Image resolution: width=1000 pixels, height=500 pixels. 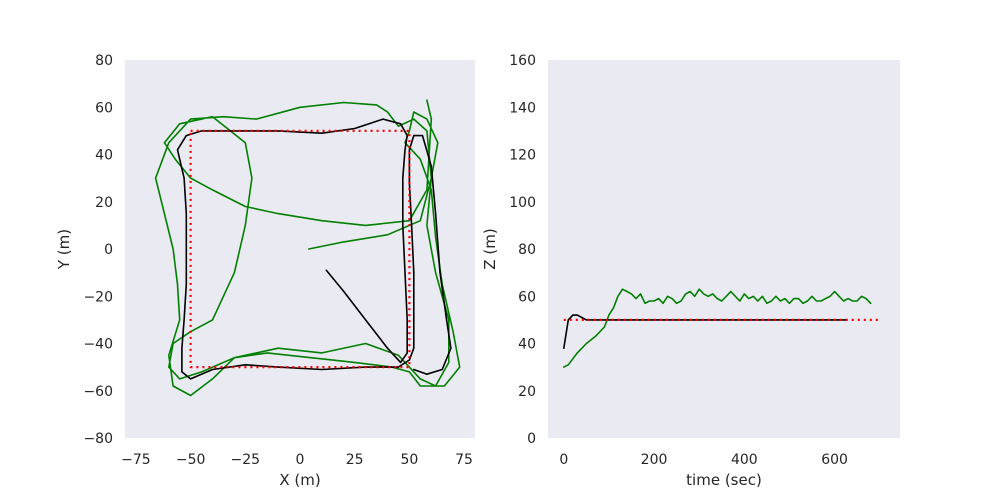 I want to click on x-tick-label: 25, so click(x=355, y=460).